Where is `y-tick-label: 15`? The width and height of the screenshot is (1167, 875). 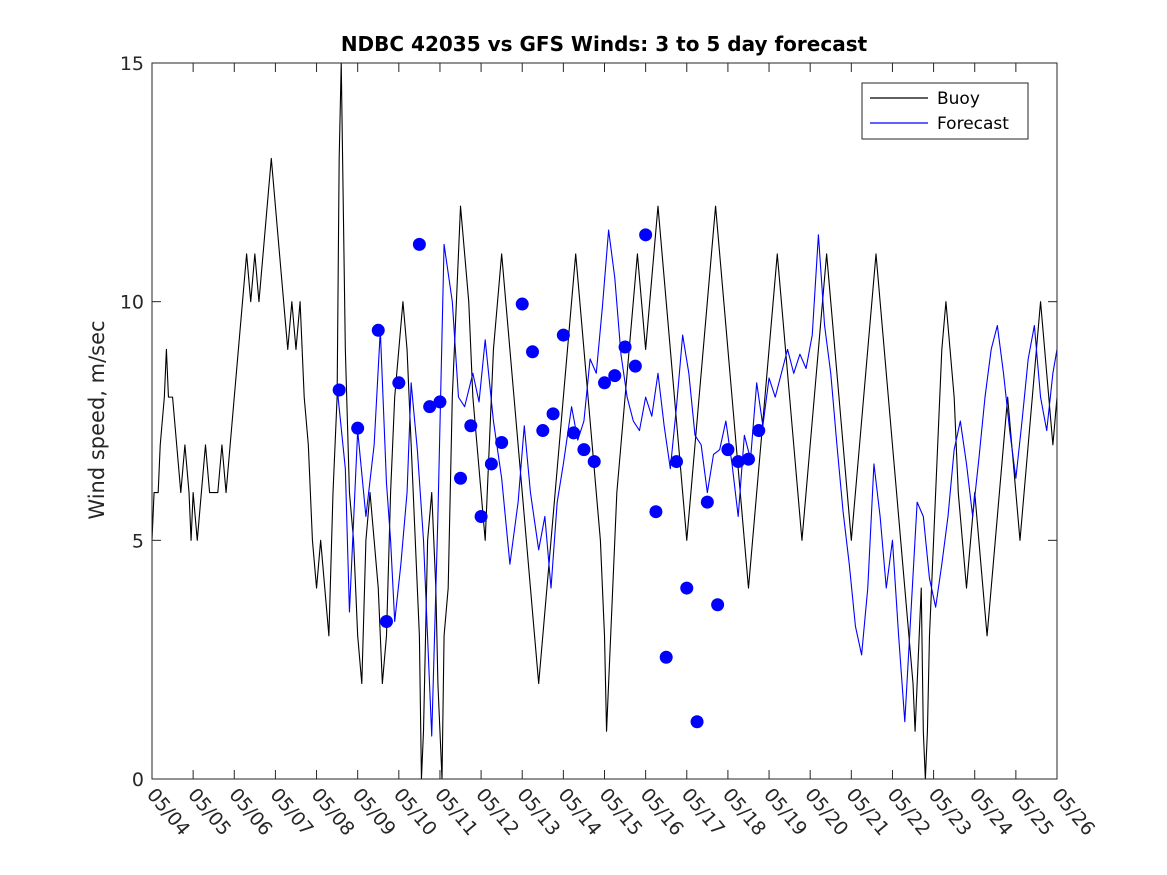 y-tick-label: 15 is located at coordinates (132, 64).